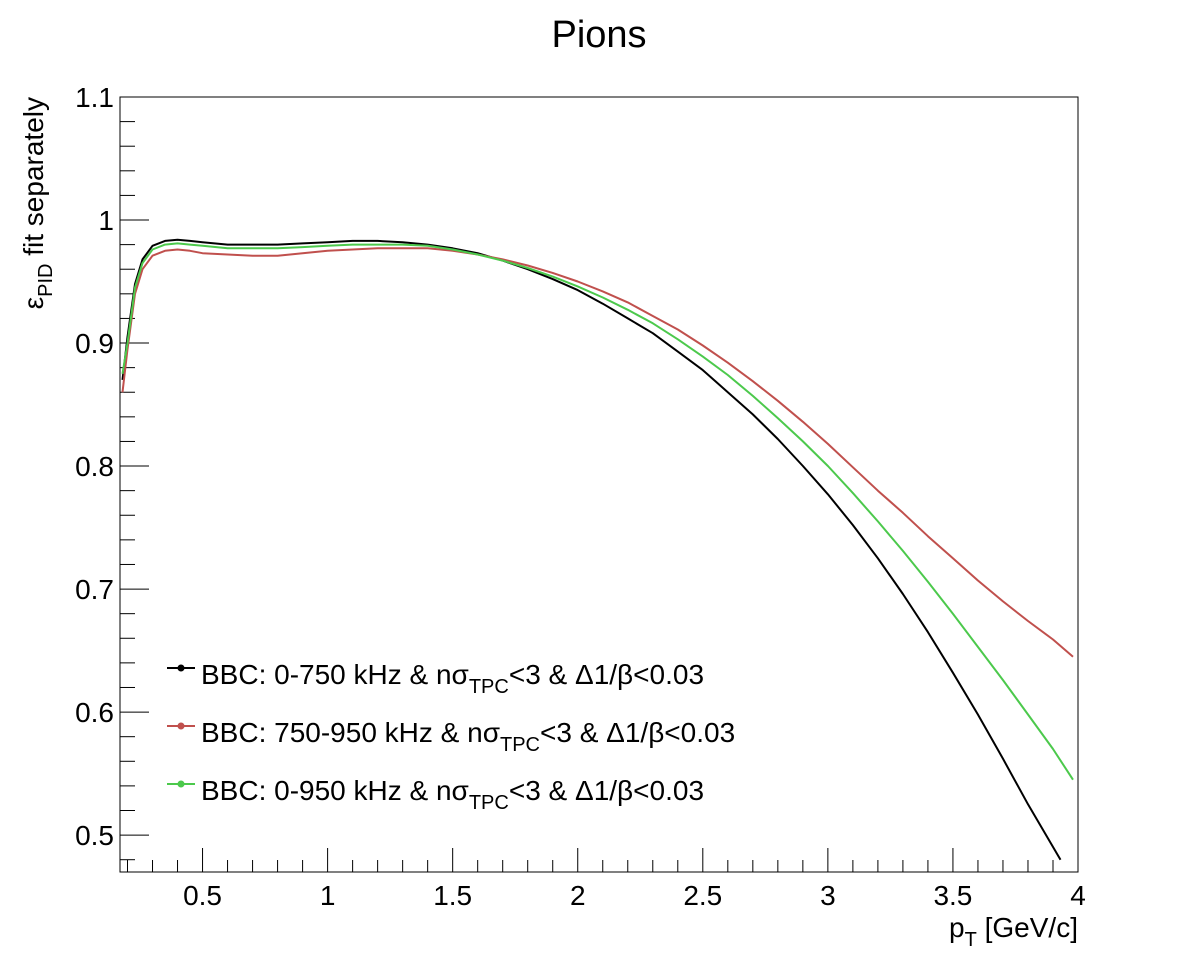 The height and width of the screenshot is (976, 1198). I want to click on x-tick-label: 3, so click(828, 895).